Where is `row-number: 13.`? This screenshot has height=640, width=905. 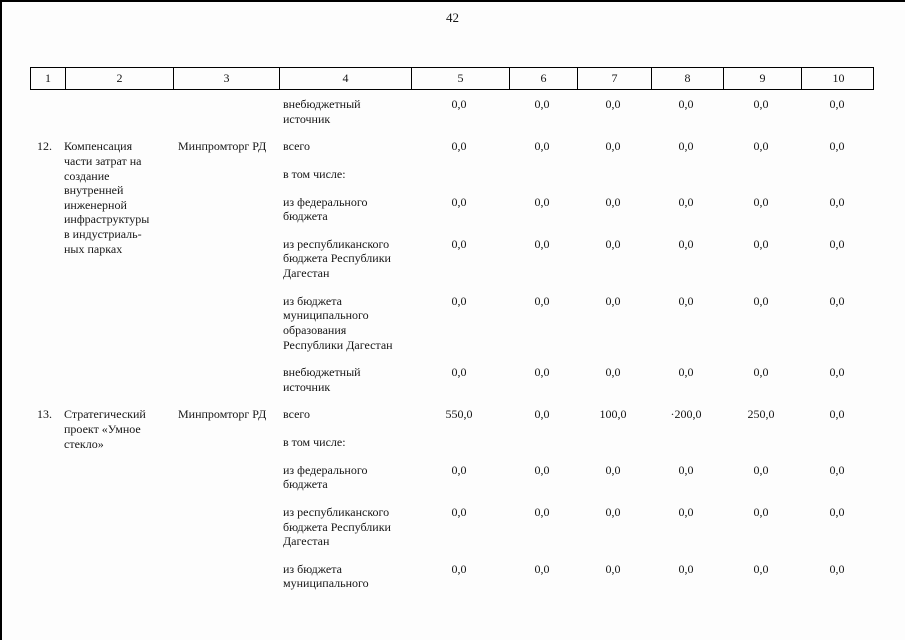
row-number: 13. is located at coordinates (44, 414).